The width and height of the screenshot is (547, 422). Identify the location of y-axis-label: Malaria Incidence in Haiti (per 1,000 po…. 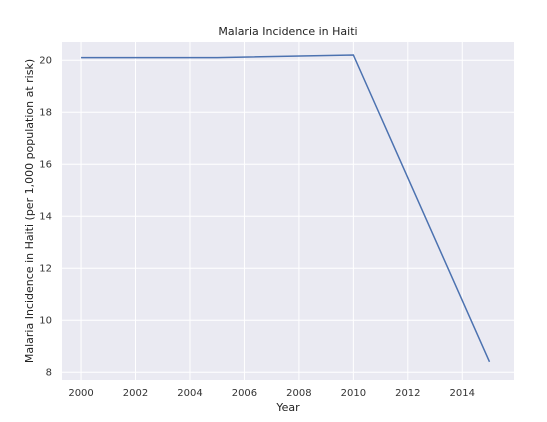
(29, 211).